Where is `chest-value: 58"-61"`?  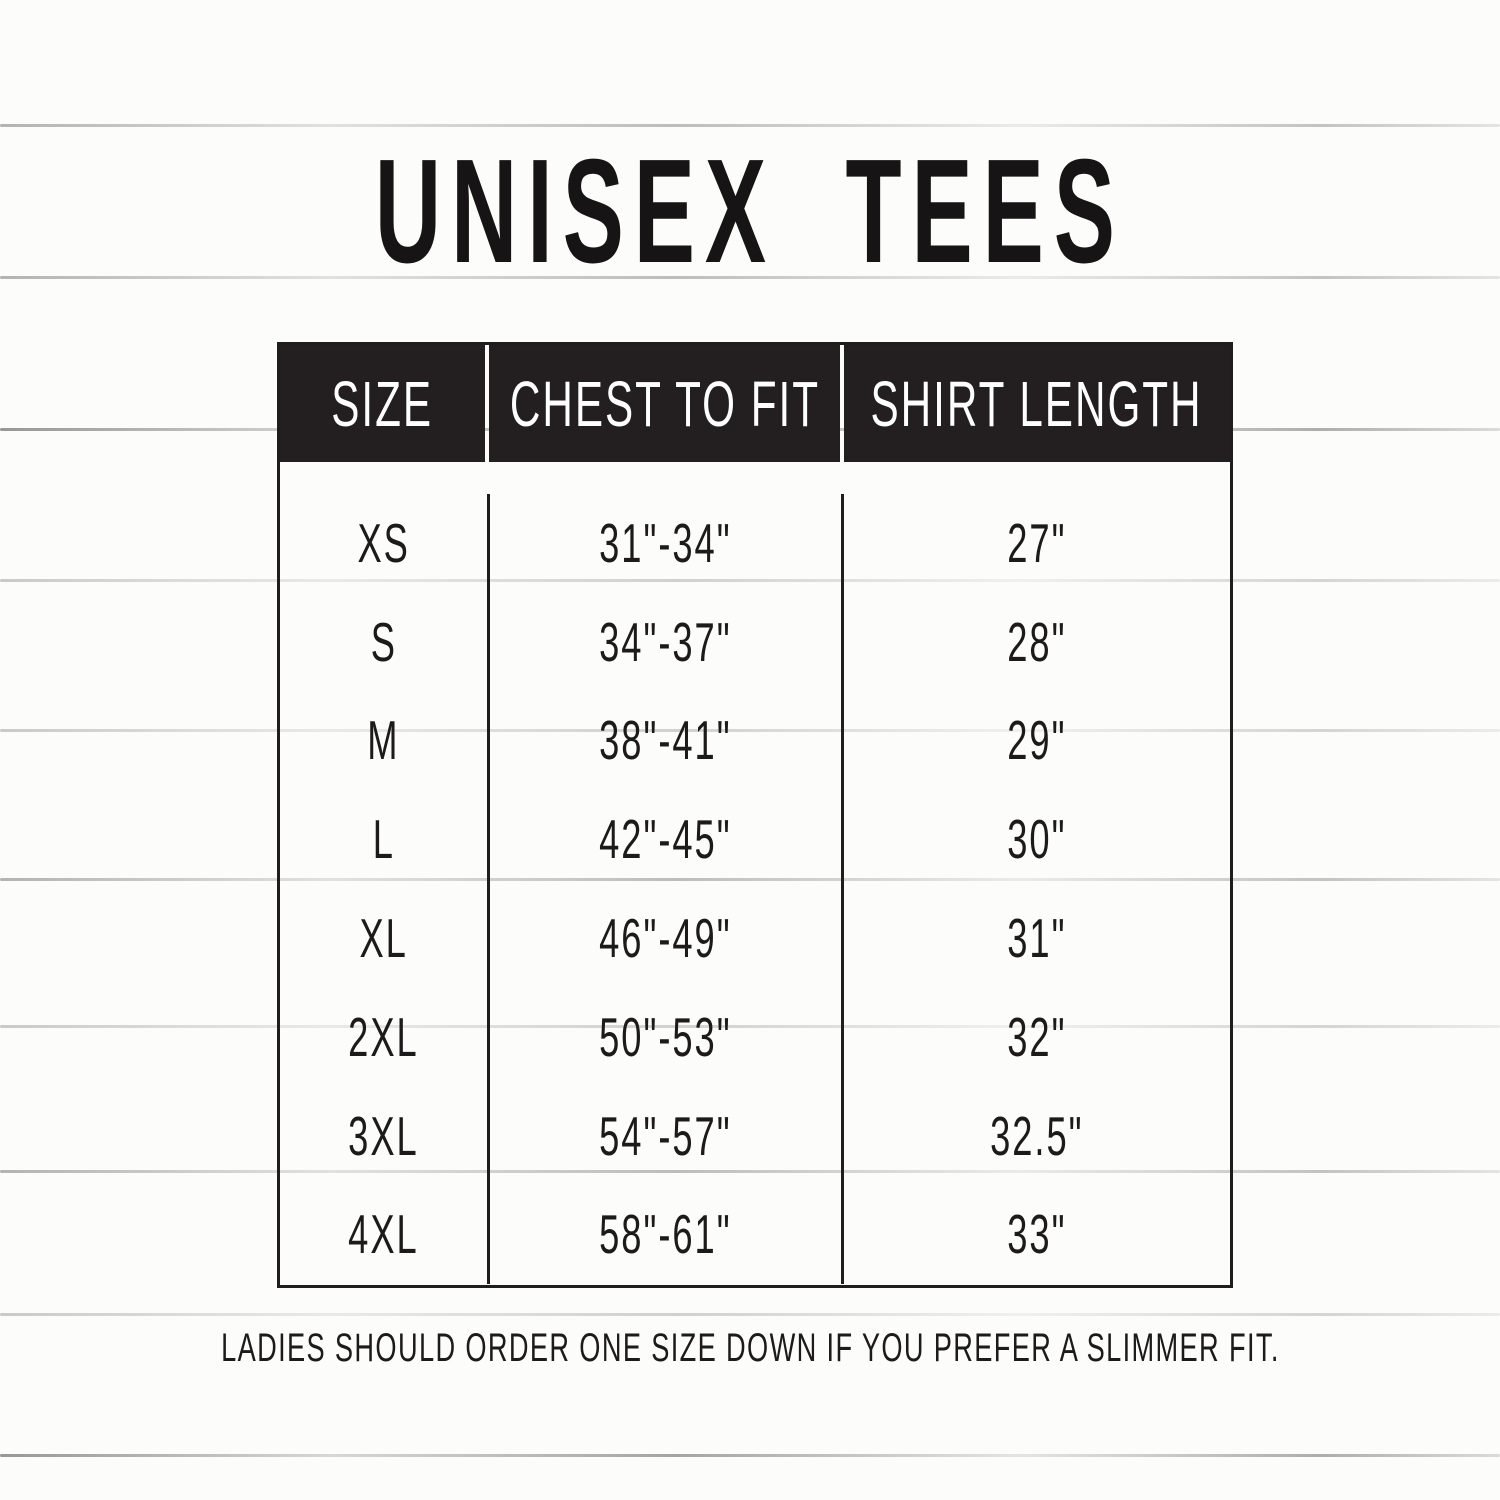
chest-value: 58"-61" is located at coordinates (665, 1234).